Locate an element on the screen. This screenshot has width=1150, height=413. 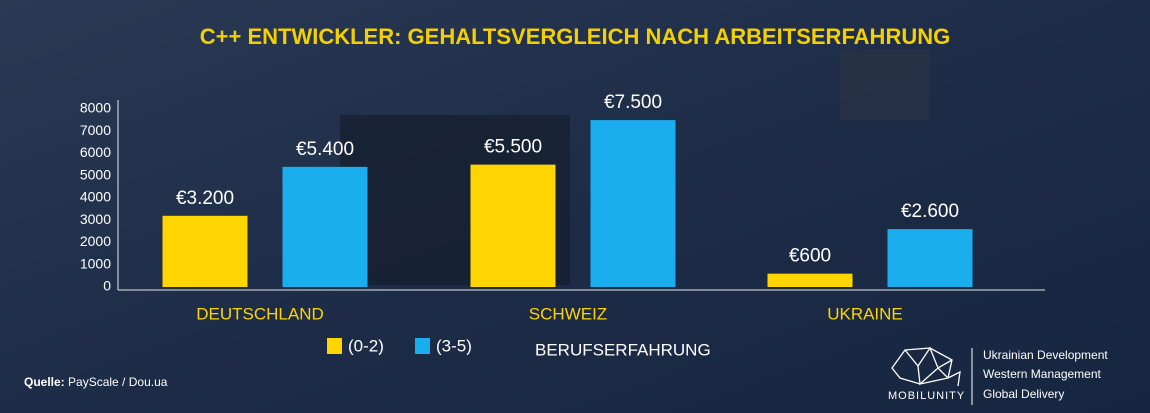
value-label: €2.600 is located at coordinates (930, 211).